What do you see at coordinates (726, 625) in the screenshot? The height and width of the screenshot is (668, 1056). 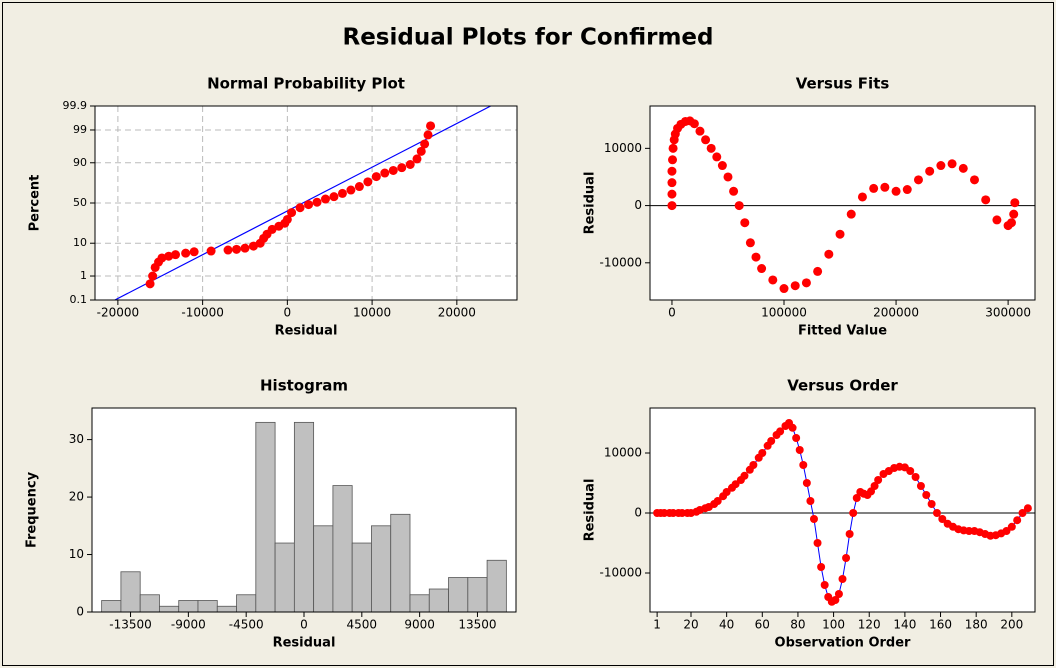 I see `x-tick-label: 40` at bounding box center [726, 625].